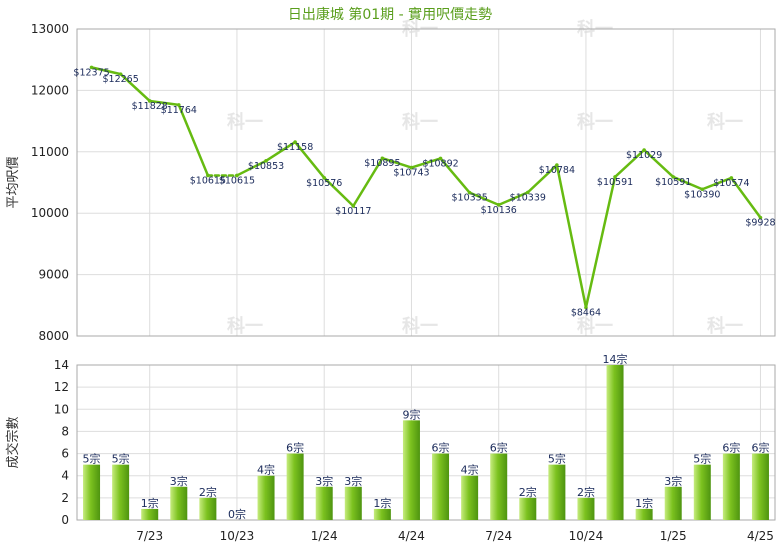 This screenshot has height=550, width=780. Describe the element at coordinates (237, 536) in the screenshot. I see `x-tick-label: 10/23` at that location.